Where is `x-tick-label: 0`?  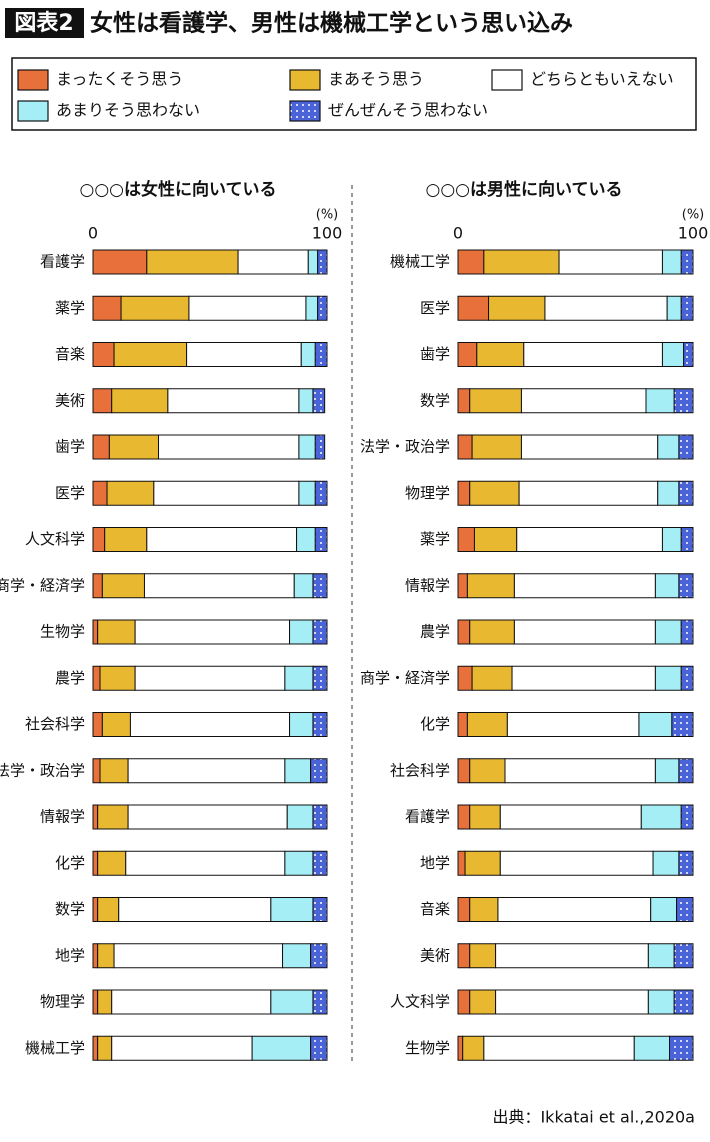 x-tick-label: 0 is located at coordinates (458, 233).